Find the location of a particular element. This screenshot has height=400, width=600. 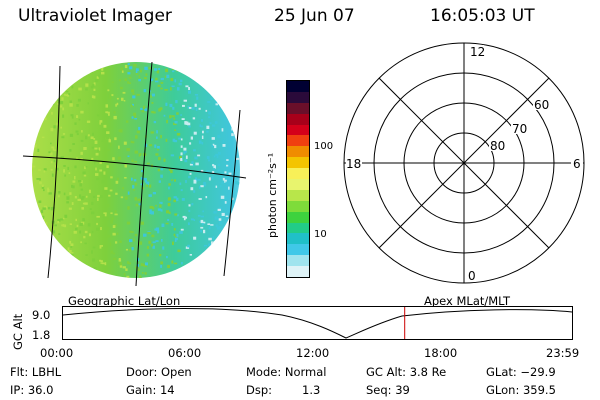

mlt-label-6: 6 is located at coordinates (577, 164).